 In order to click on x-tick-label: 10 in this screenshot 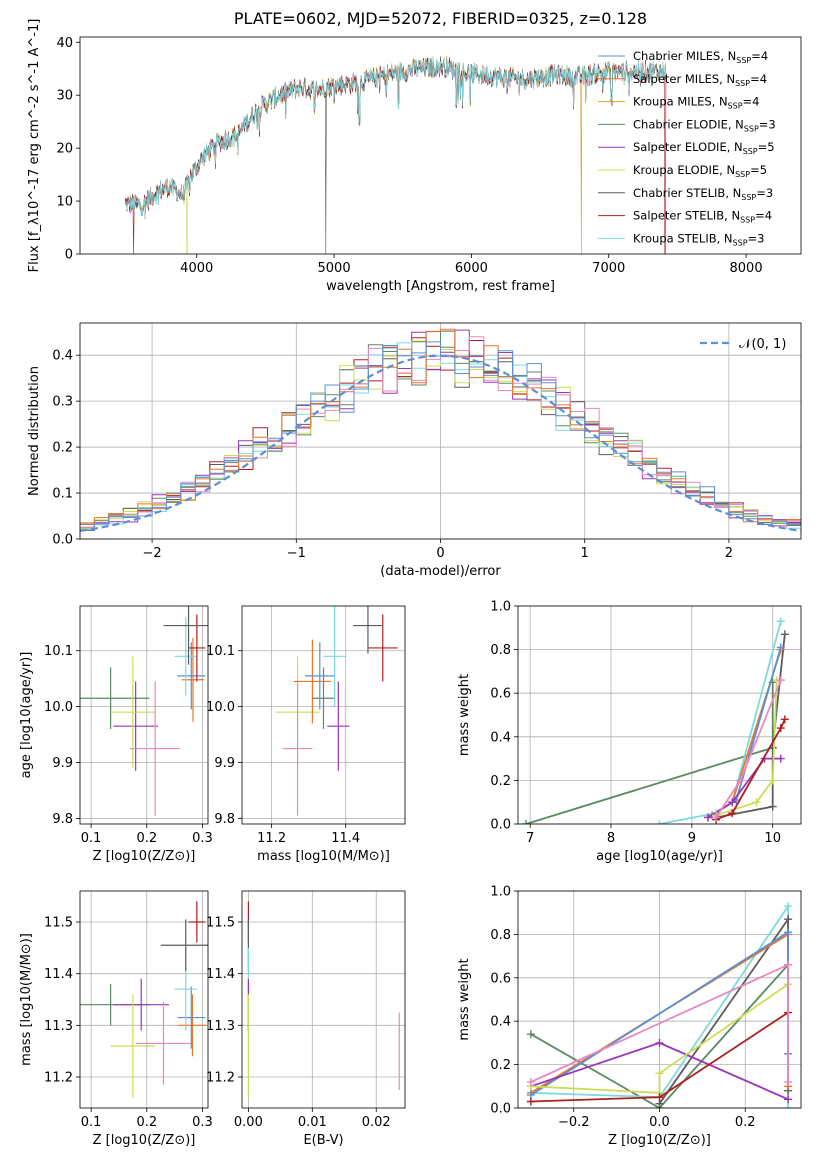, I will do `click(772, 838)`.